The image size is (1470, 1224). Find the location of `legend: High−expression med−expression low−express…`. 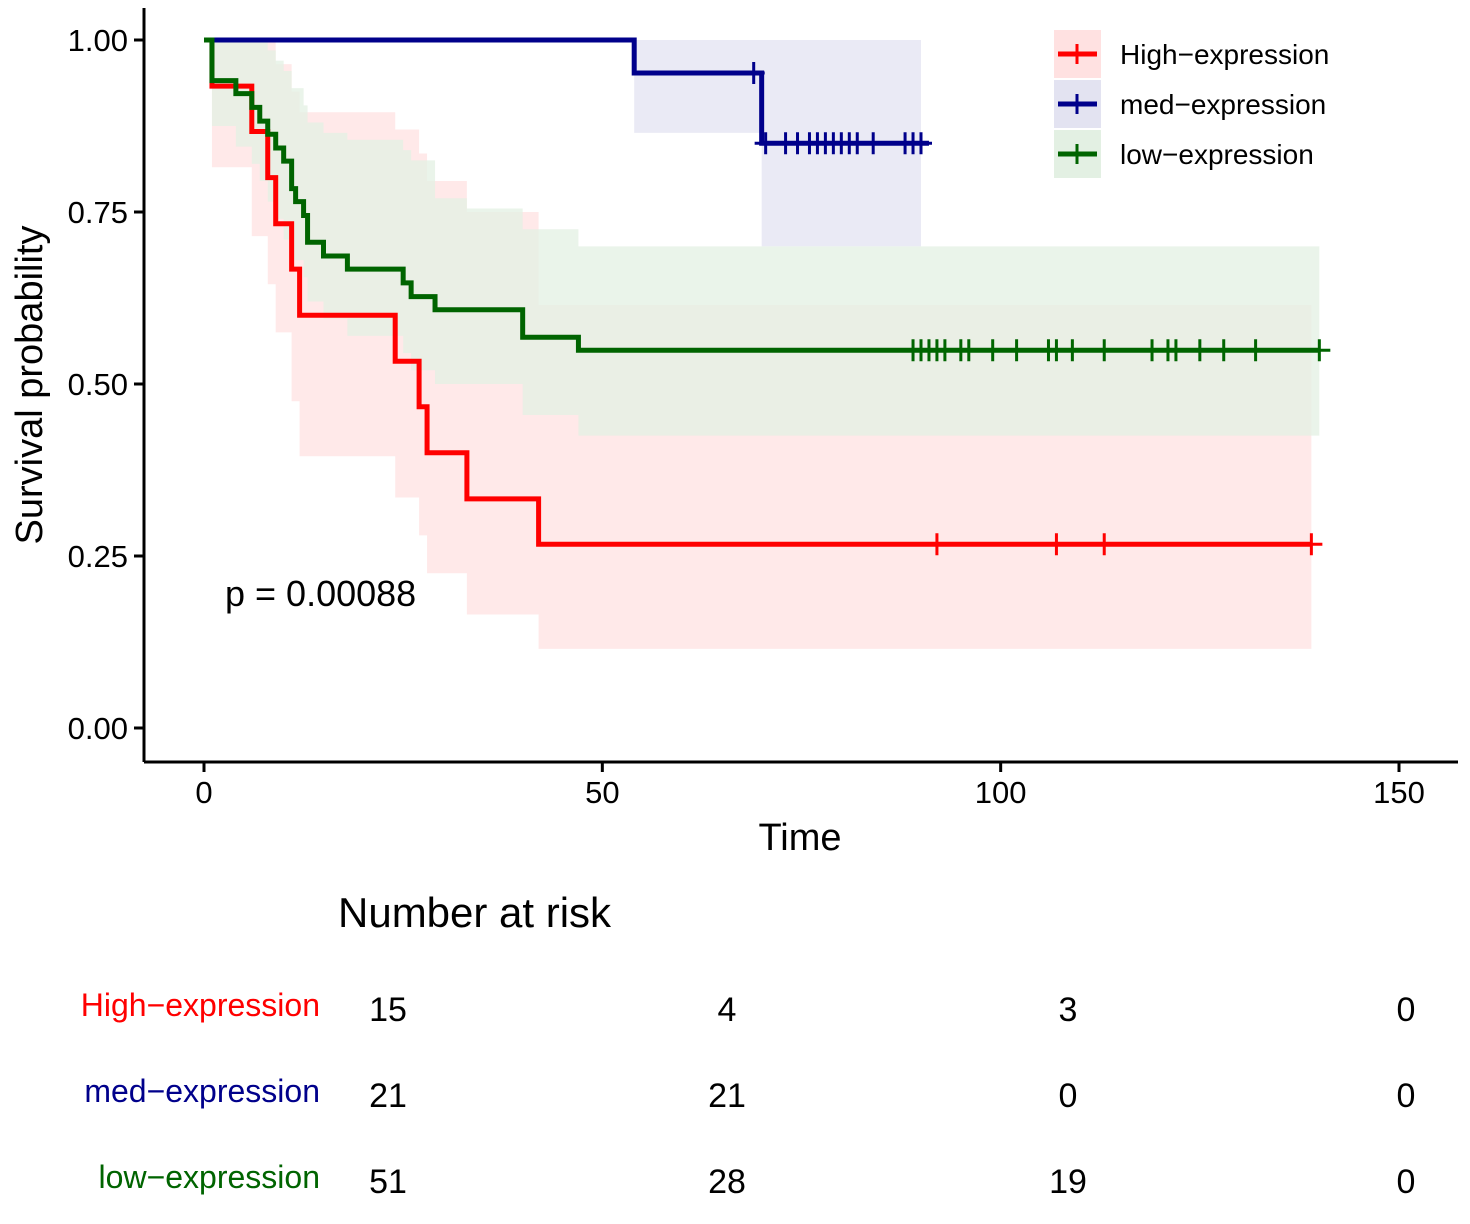

legend: High−expression med−expression low−express… is located at coordinates (1191, 104).